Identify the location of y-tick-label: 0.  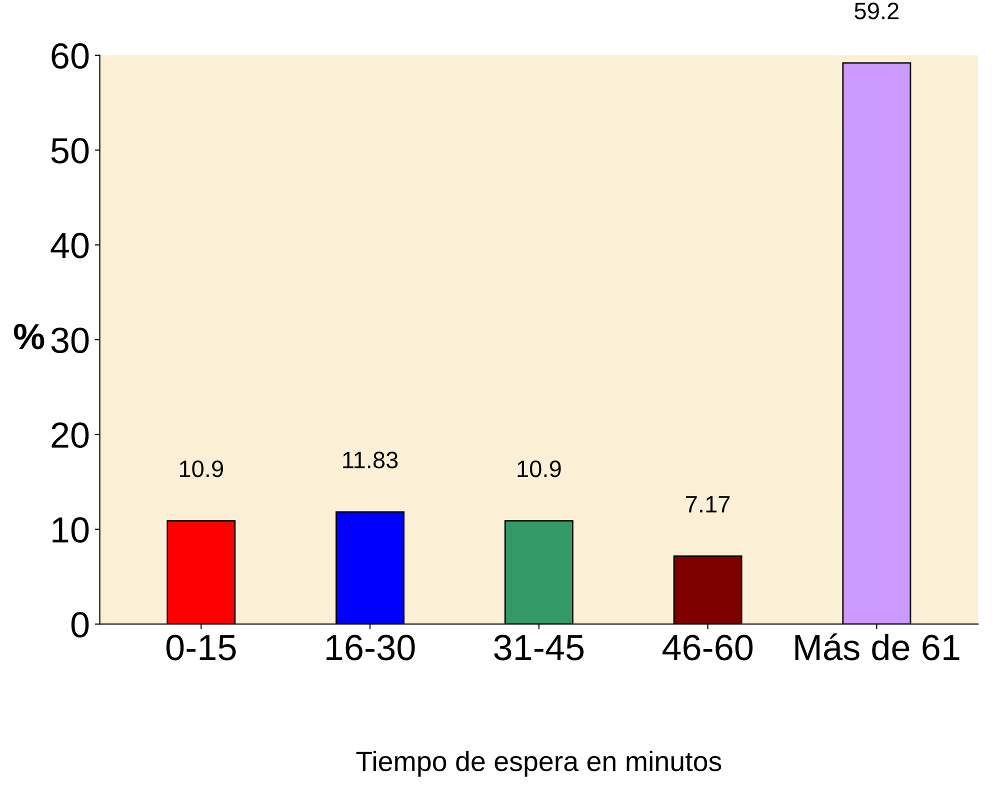
(80, 625).